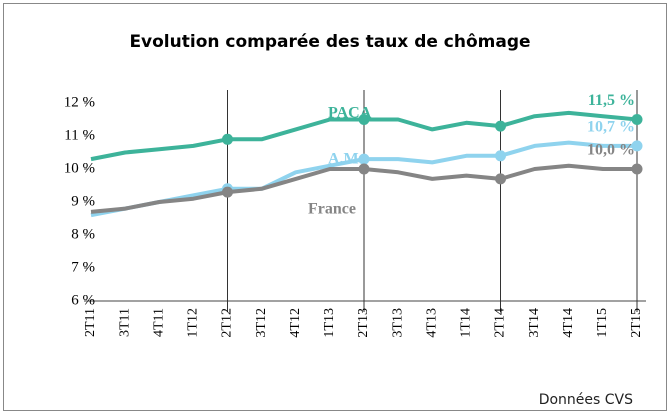 The image size is (670, 414). What do you see at coordinates (124, 322) in the screenshot?
I see `x-tick-label: 3T11` at bounding box center [124, 322].